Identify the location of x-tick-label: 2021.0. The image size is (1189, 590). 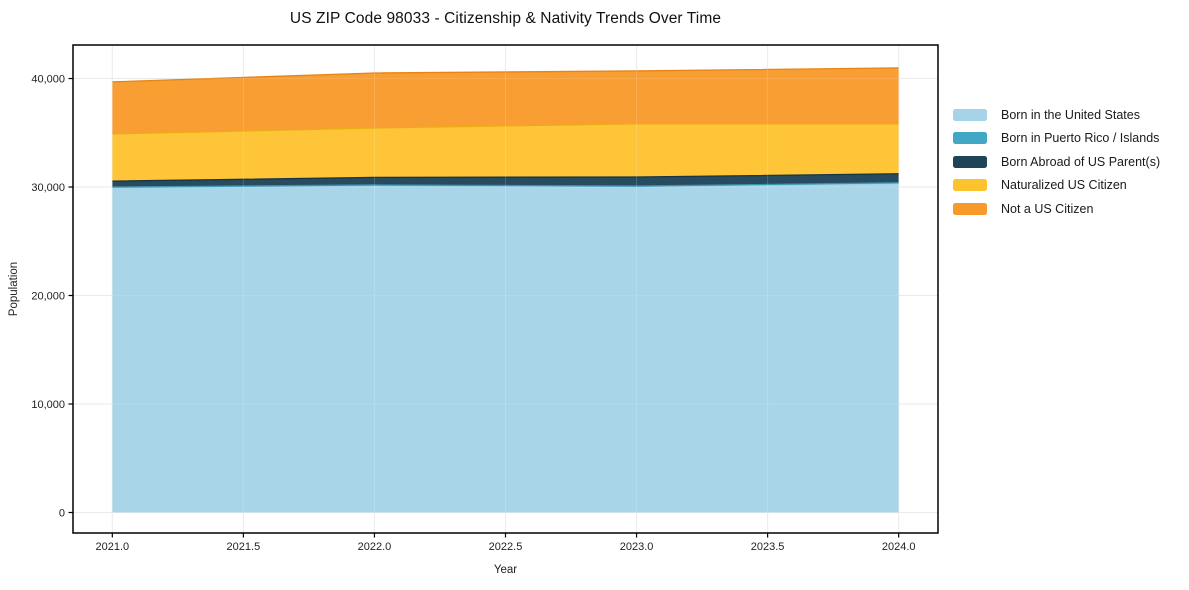
(112, 547).